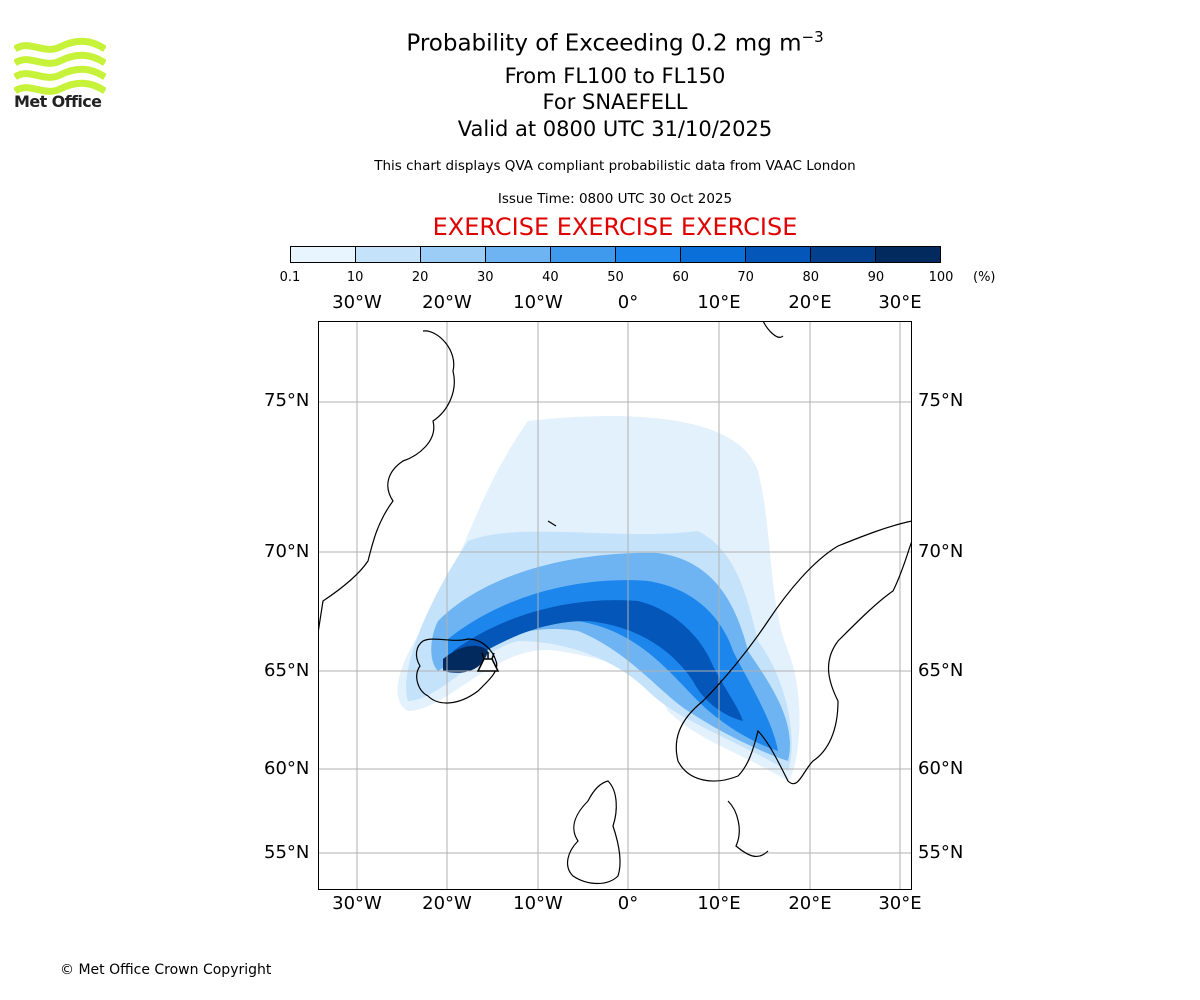 The width and height of the screenshot is (1200, 1000). Describe the element at coordinates (773, 329) in the screenshot. I see `svalbard-coast` at that location.